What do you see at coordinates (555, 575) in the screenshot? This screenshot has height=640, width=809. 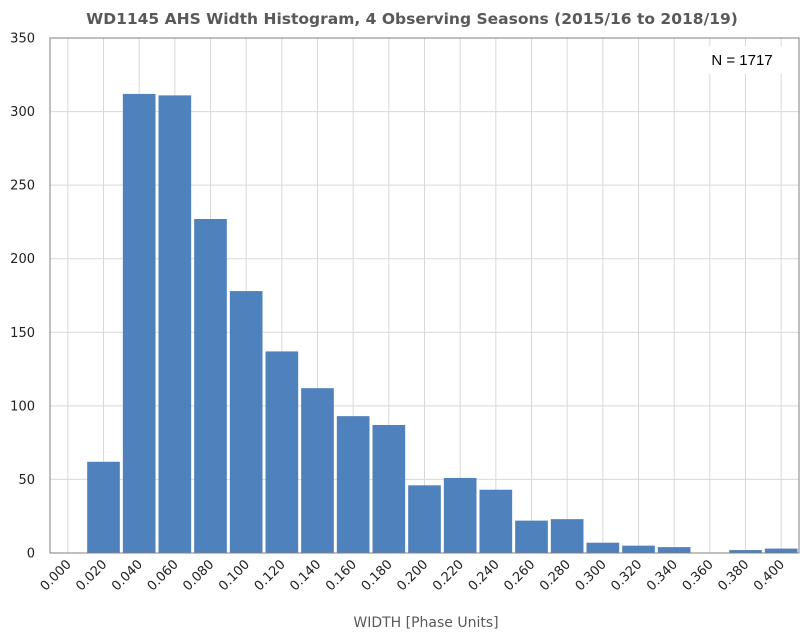 I see `x-tick-label: 0.280` at bounding box center [555, 575].